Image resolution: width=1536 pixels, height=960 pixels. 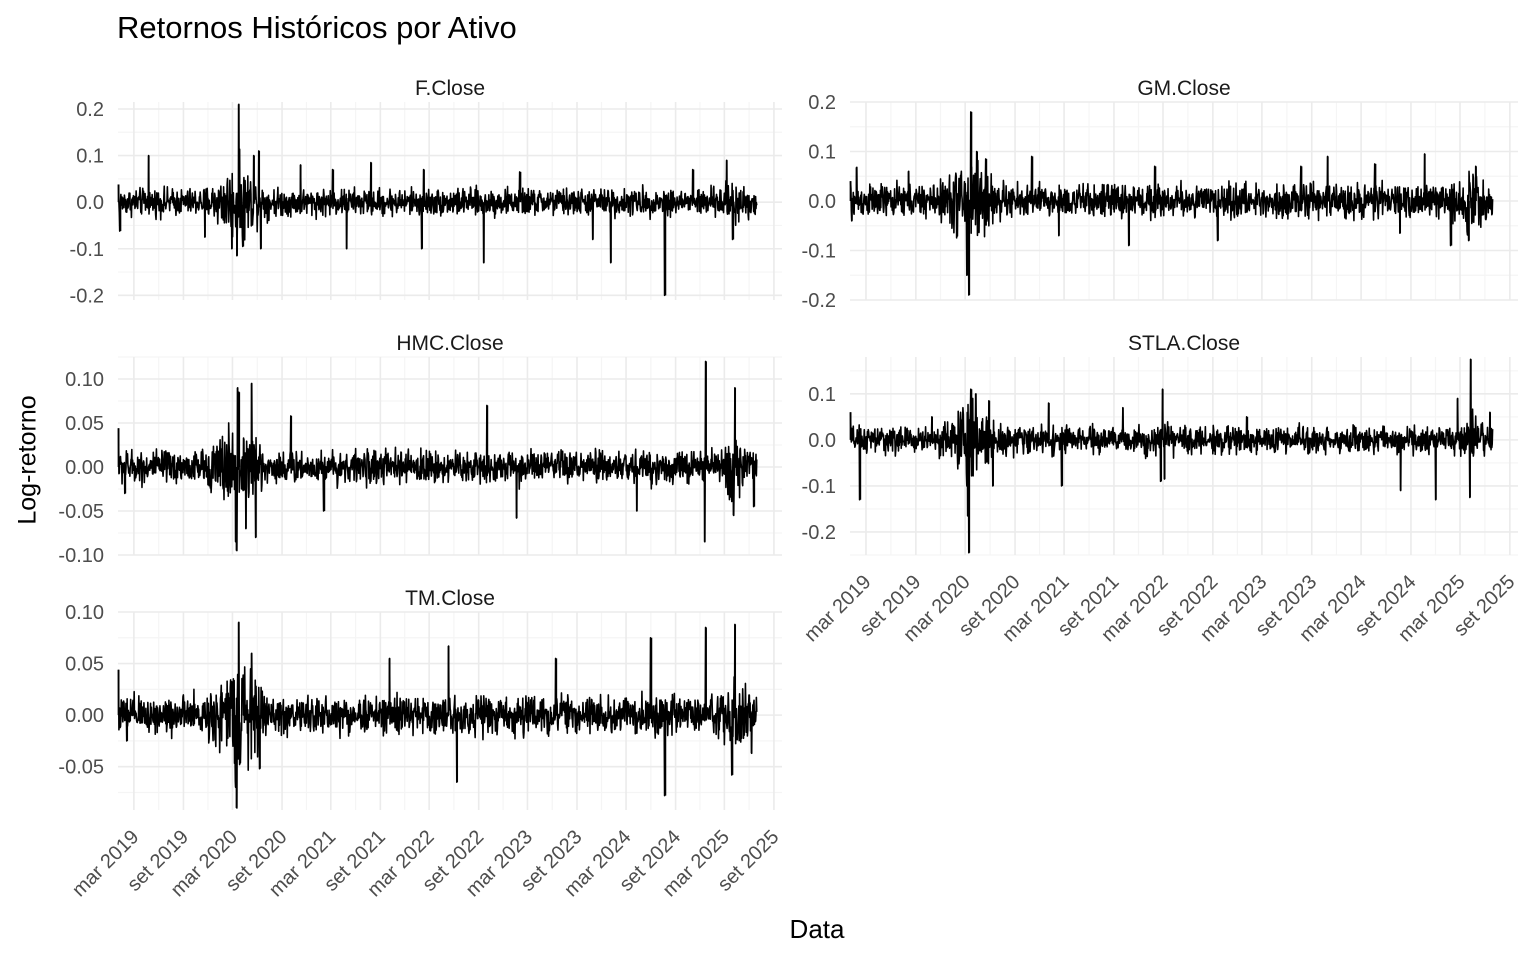 I want to click on chart-title: Retornos Históricos por Ativo, so click(x=317, y=27).